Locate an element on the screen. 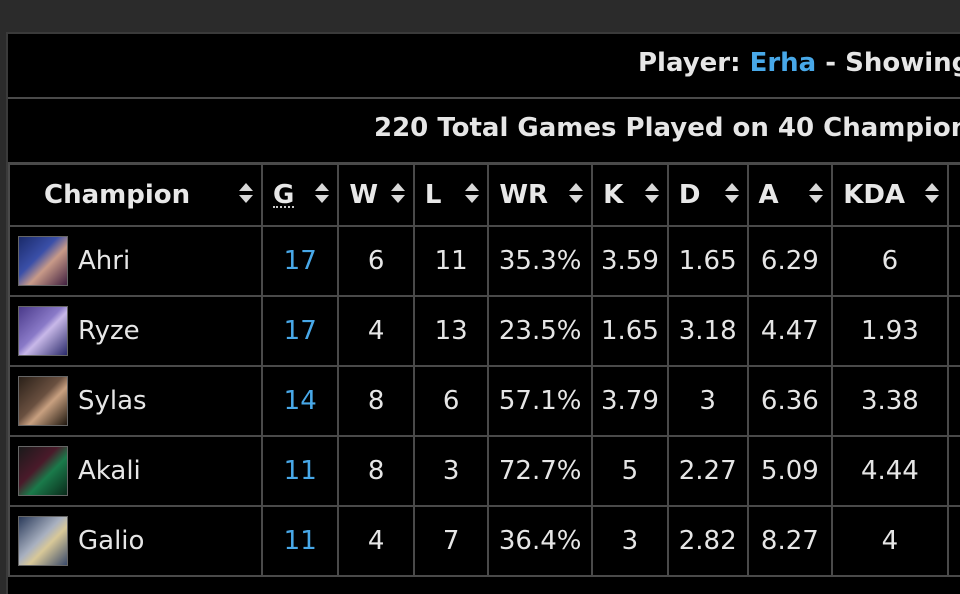 This screenshot has height=594, width=960. losses-cell: 6 is located at coordinates (451, 401).